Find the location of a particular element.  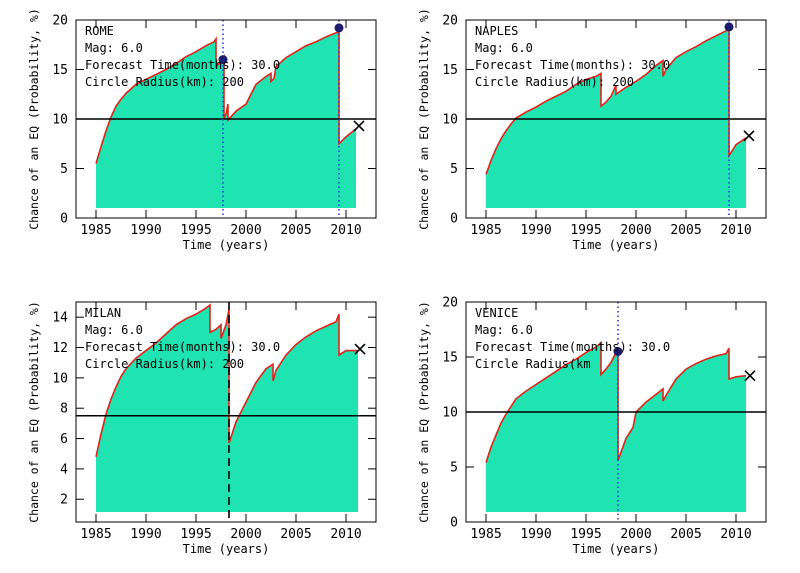

city-name: VENICE is located at coordinates (496, 313).